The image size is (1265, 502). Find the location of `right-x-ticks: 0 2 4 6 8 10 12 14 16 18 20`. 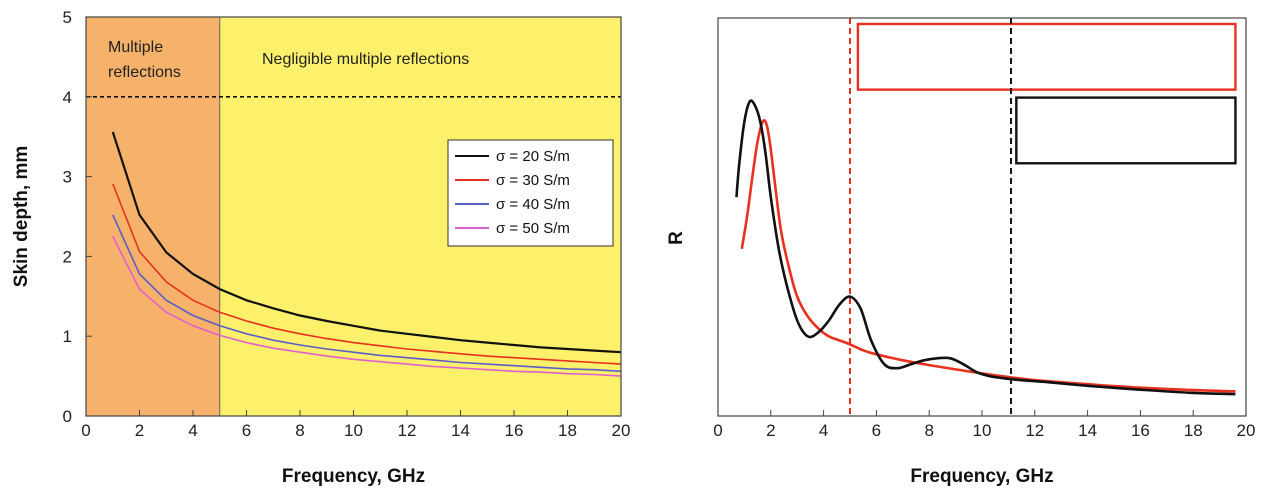

right-x-ticks: 0 2 4 6 8 10 12 14 16 18 20 is located at coordinates (984, 425).